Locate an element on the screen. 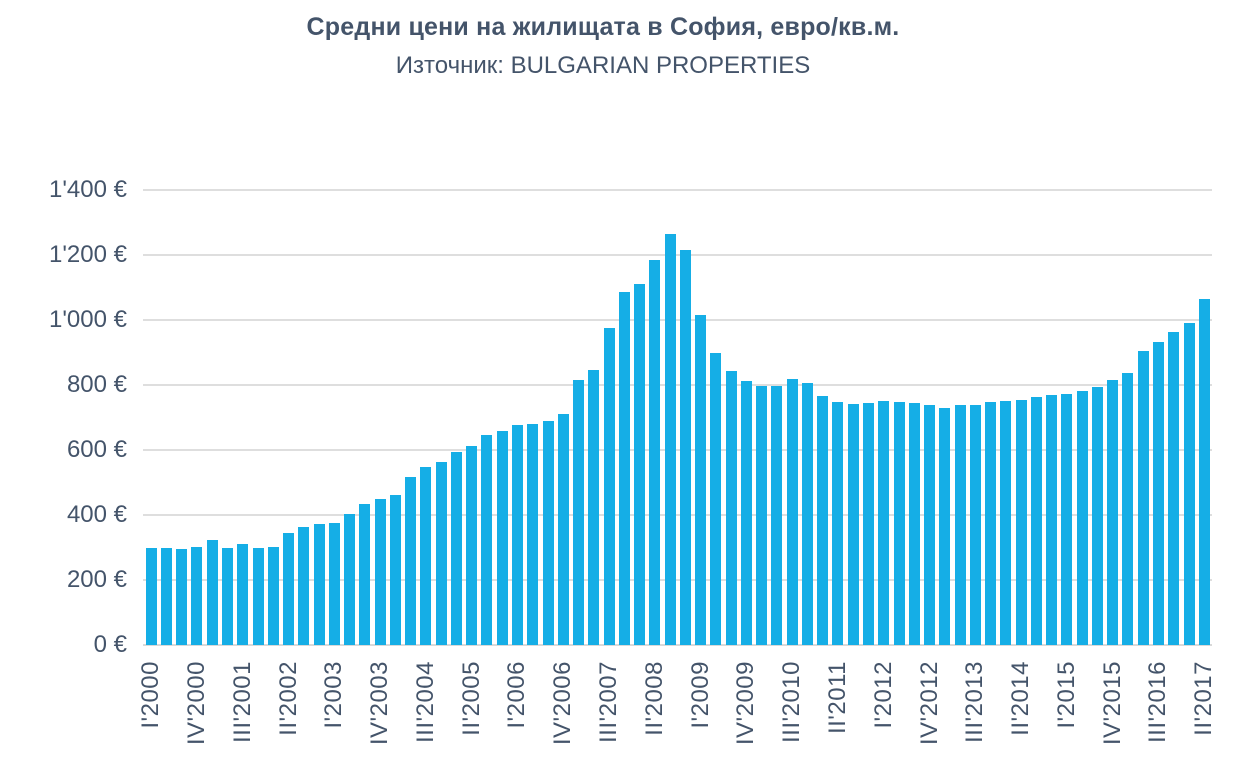 The width and height of the screenshot is (1240, 783). x-tick-label: II'2008 is located at coordinates (654, 698).